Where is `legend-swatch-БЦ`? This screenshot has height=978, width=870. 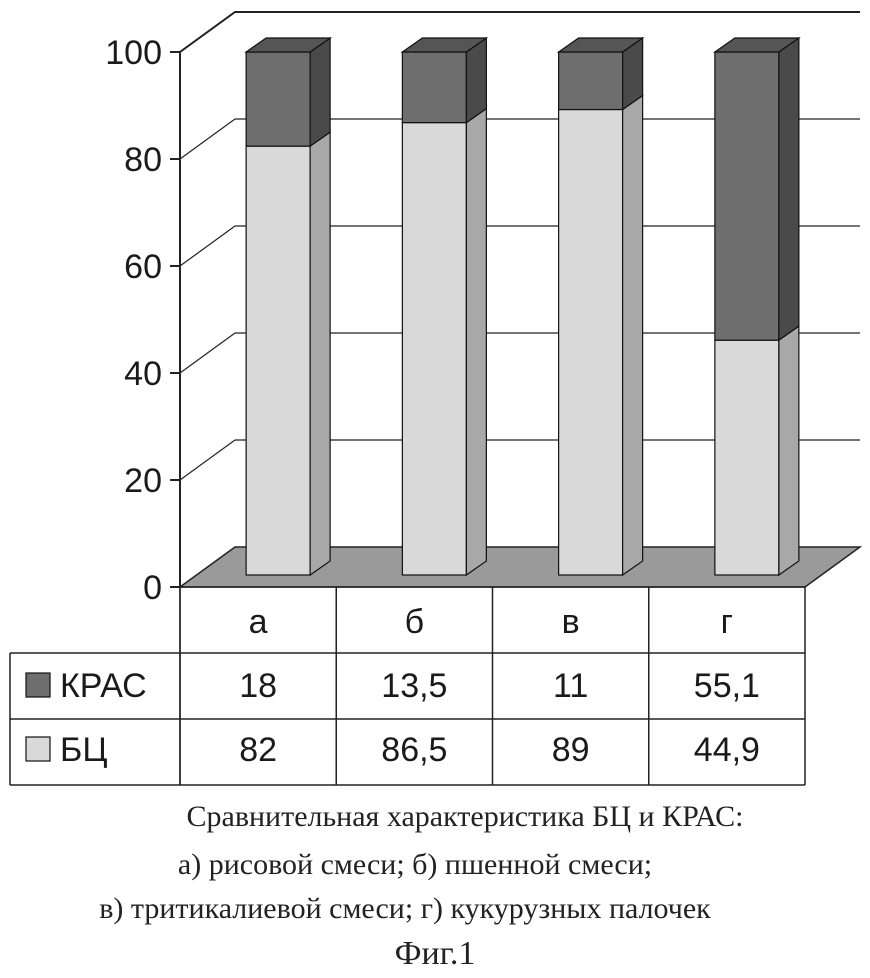 legend-swatch-БЦ is located at coordinates (38, 749).